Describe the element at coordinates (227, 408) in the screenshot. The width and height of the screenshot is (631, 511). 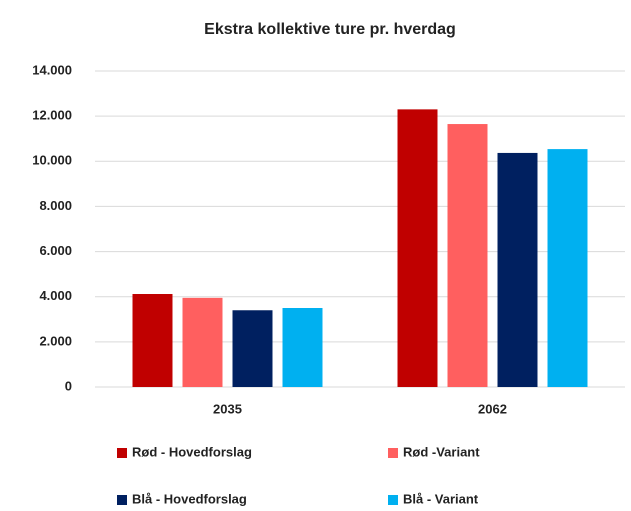
I see `x-tick-label: 2035` at that location.